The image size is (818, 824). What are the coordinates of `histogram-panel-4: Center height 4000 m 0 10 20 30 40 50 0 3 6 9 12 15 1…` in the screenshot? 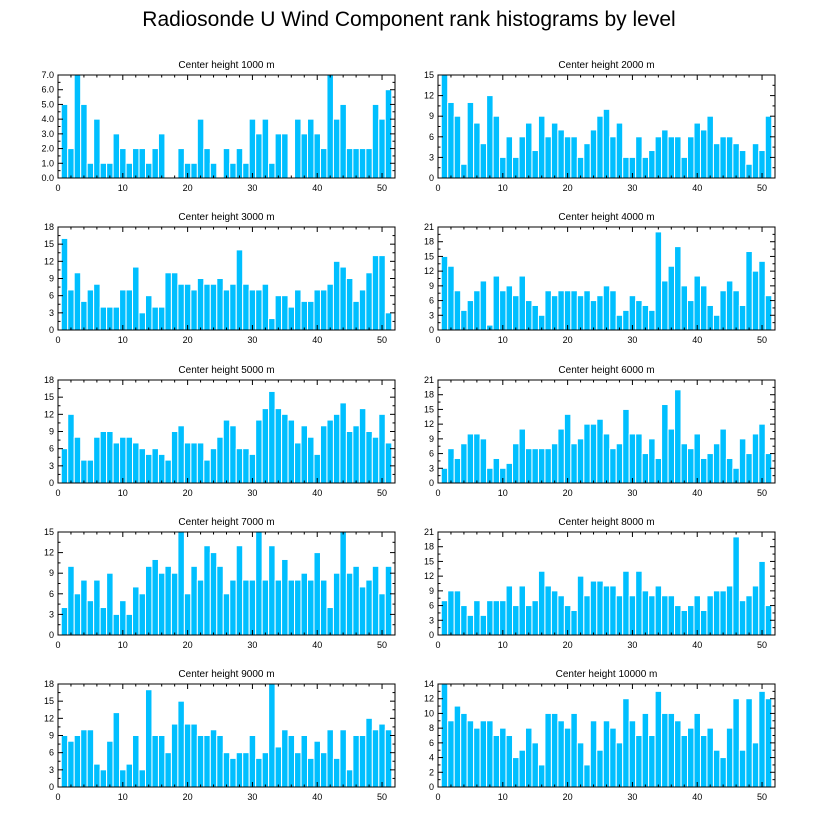 It's located at (600, 278).